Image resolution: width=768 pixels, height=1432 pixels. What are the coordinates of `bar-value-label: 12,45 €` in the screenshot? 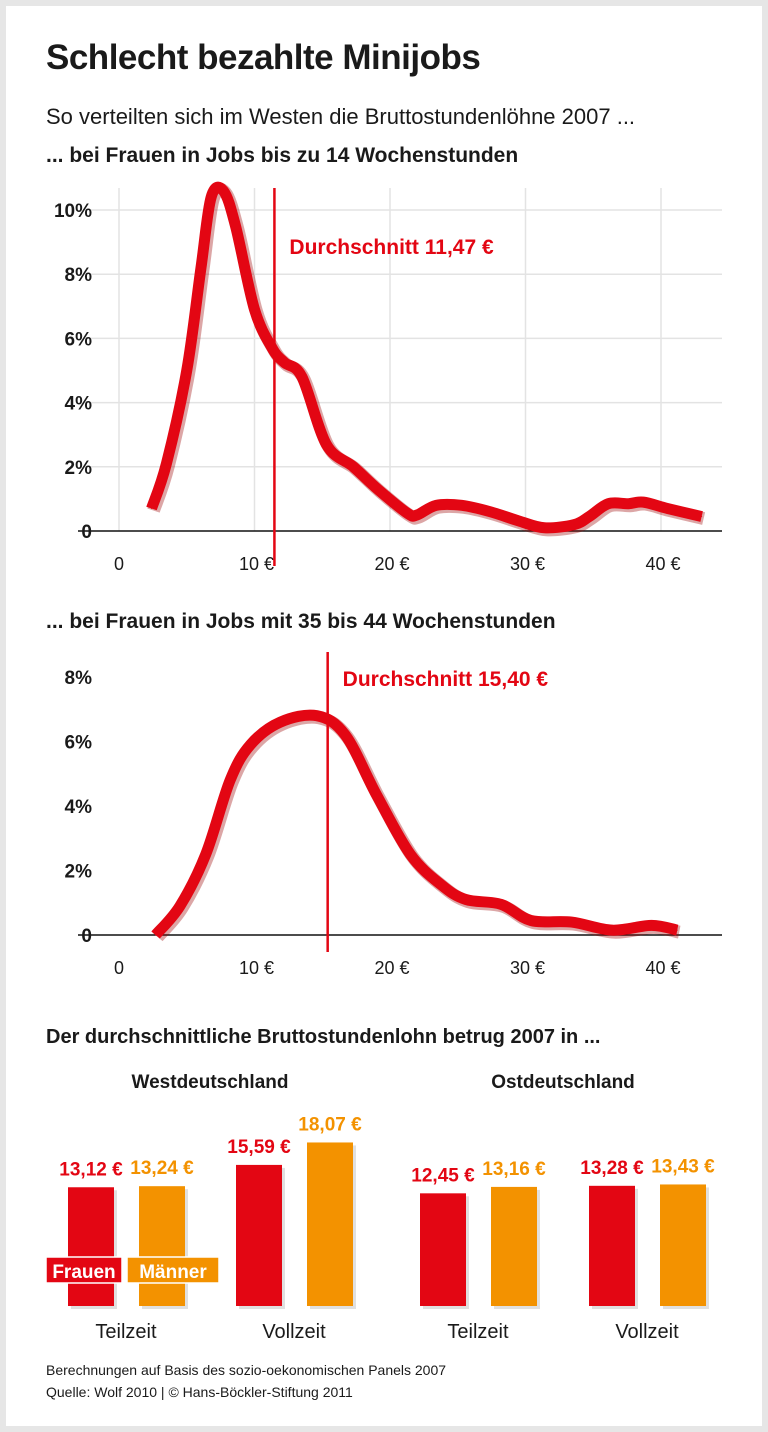 It's located at (443, 1175).